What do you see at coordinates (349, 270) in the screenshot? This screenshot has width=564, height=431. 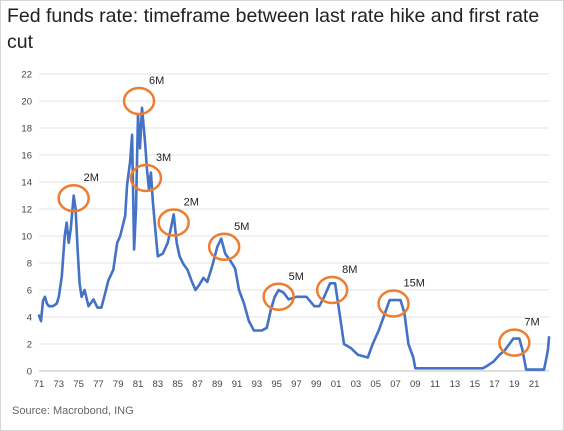 I see `annotation-label: 8M` at bounding box center [349, 270].